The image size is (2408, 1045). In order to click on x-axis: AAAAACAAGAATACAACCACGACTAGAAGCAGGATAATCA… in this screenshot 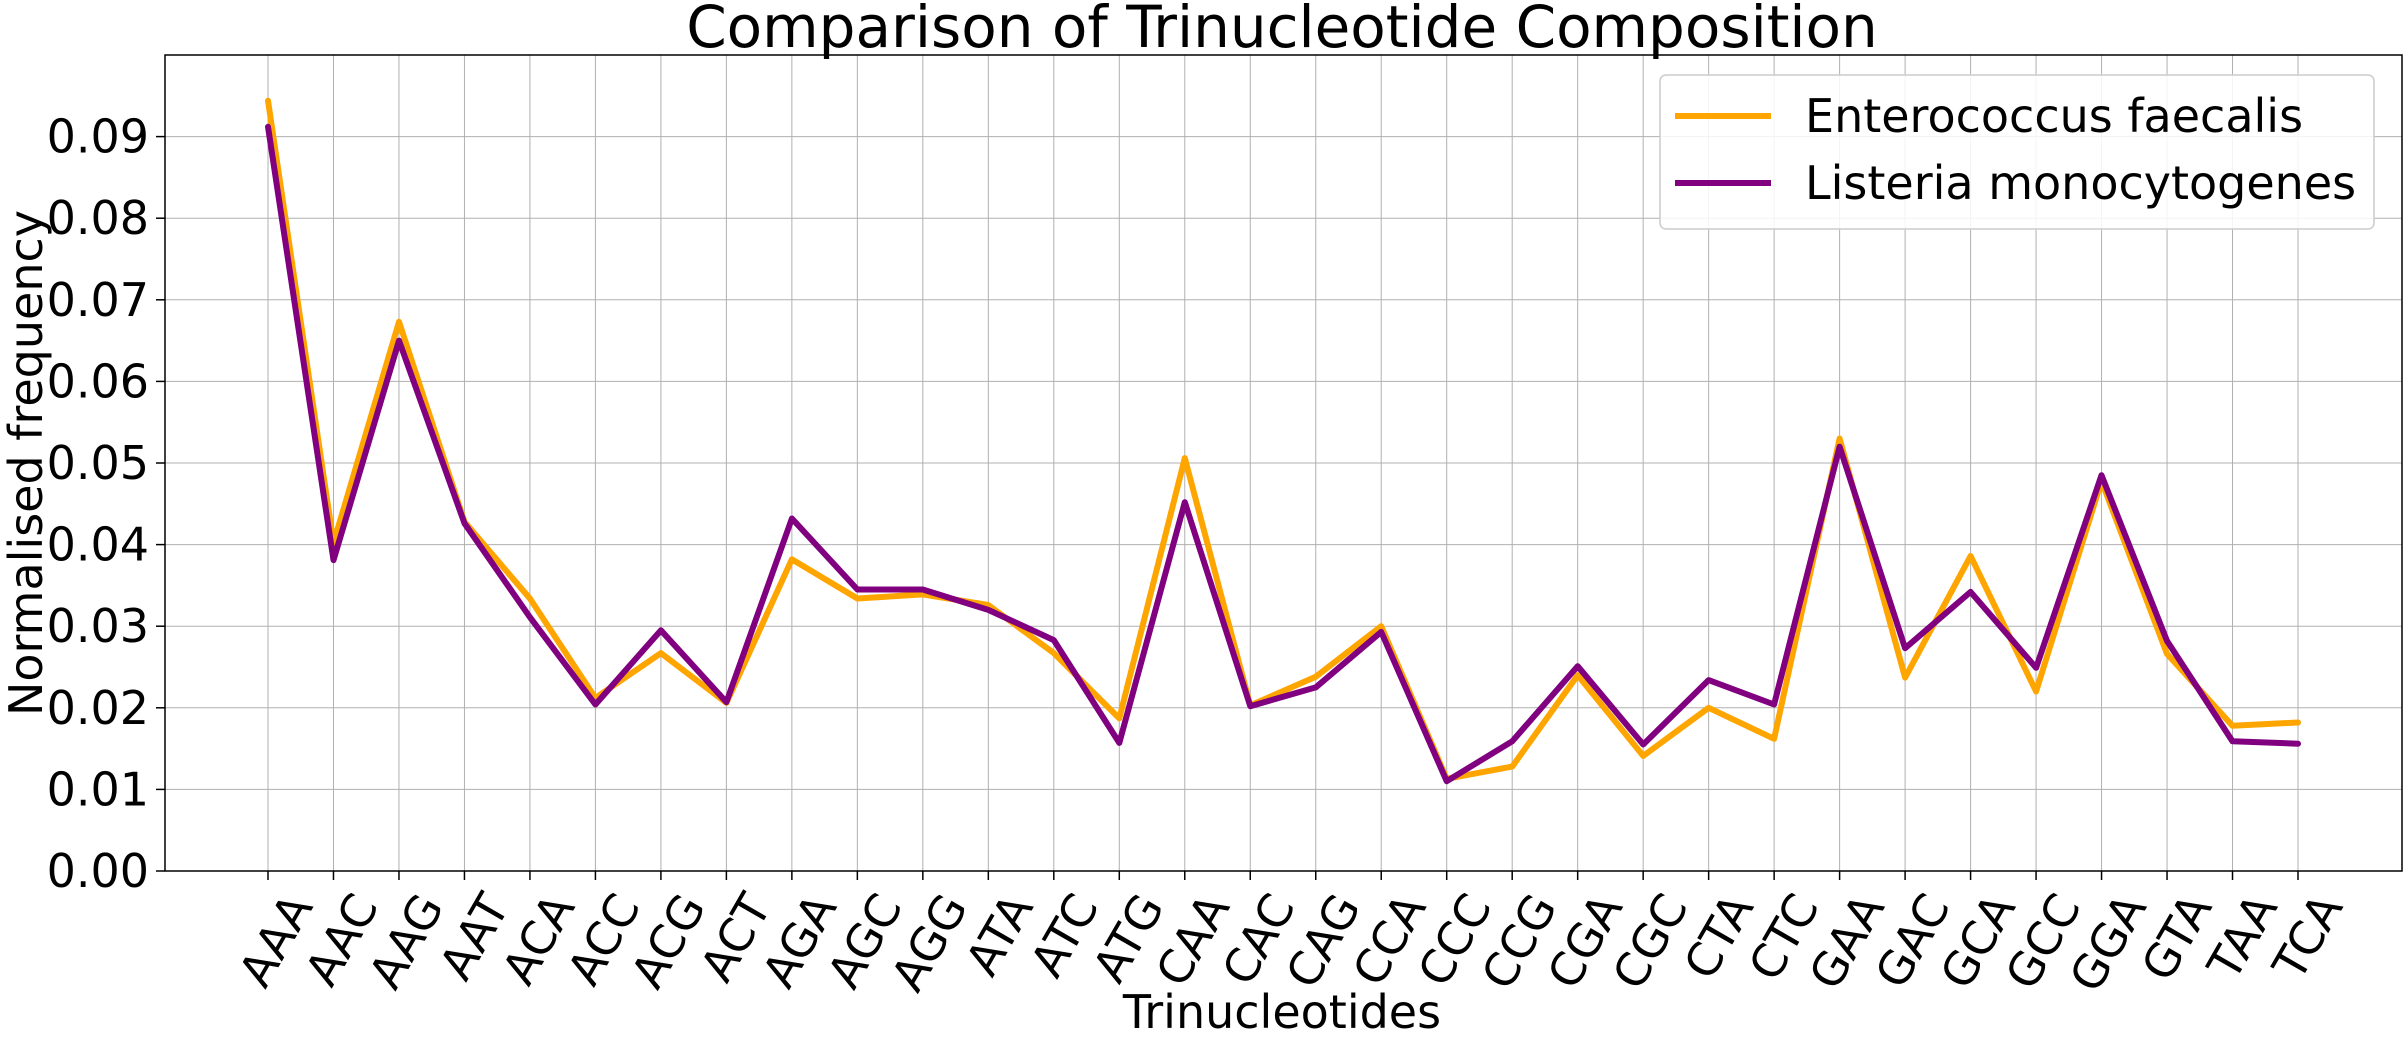, I will do `click(1291, 936)`.